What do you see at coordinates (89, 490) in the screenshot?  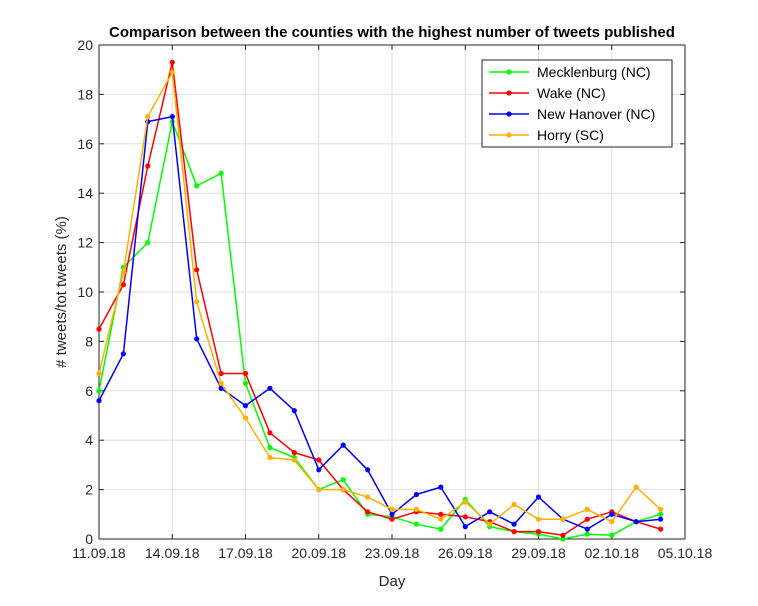 I see `y-tick-label: 2` at bounding box center [89, 490].